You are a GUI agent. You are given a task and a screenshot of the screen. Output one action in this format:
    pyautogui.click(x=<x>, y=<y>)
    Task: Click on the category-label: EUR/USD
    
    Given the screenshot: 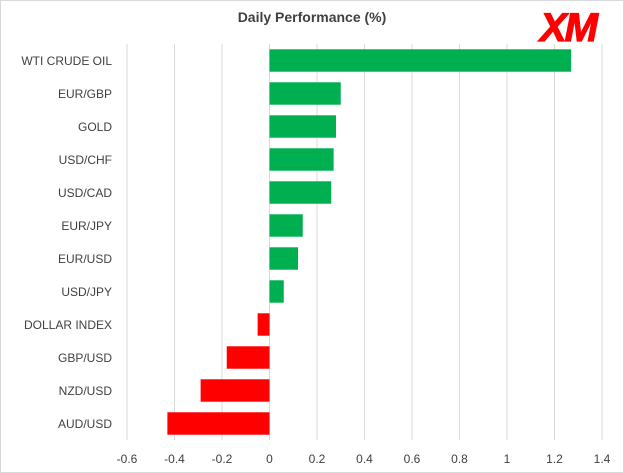 What is the action you would take?
    pyautogui.click(x=85, y=259)
    